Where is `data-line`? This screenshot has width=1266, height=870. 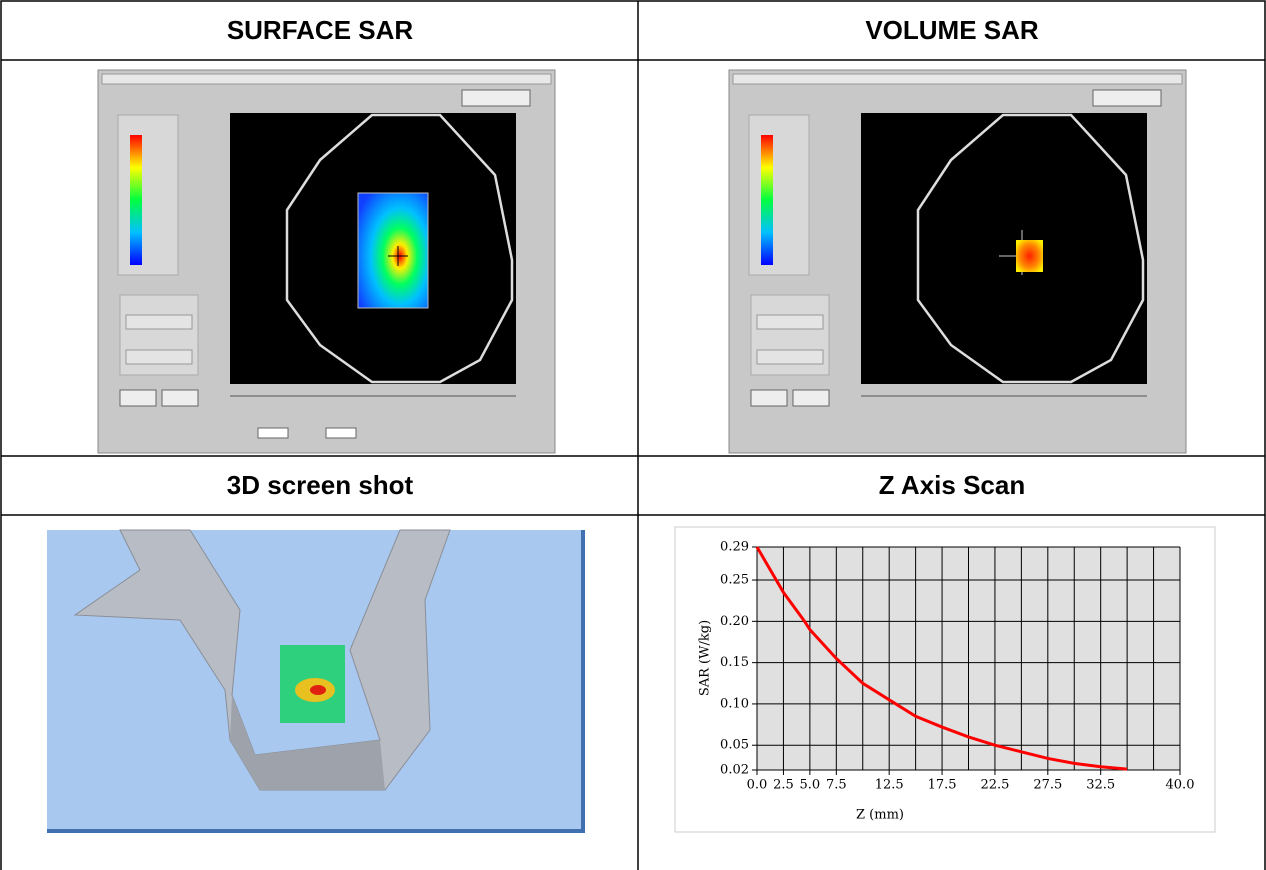
data-line is located at coordinates (941, 658).